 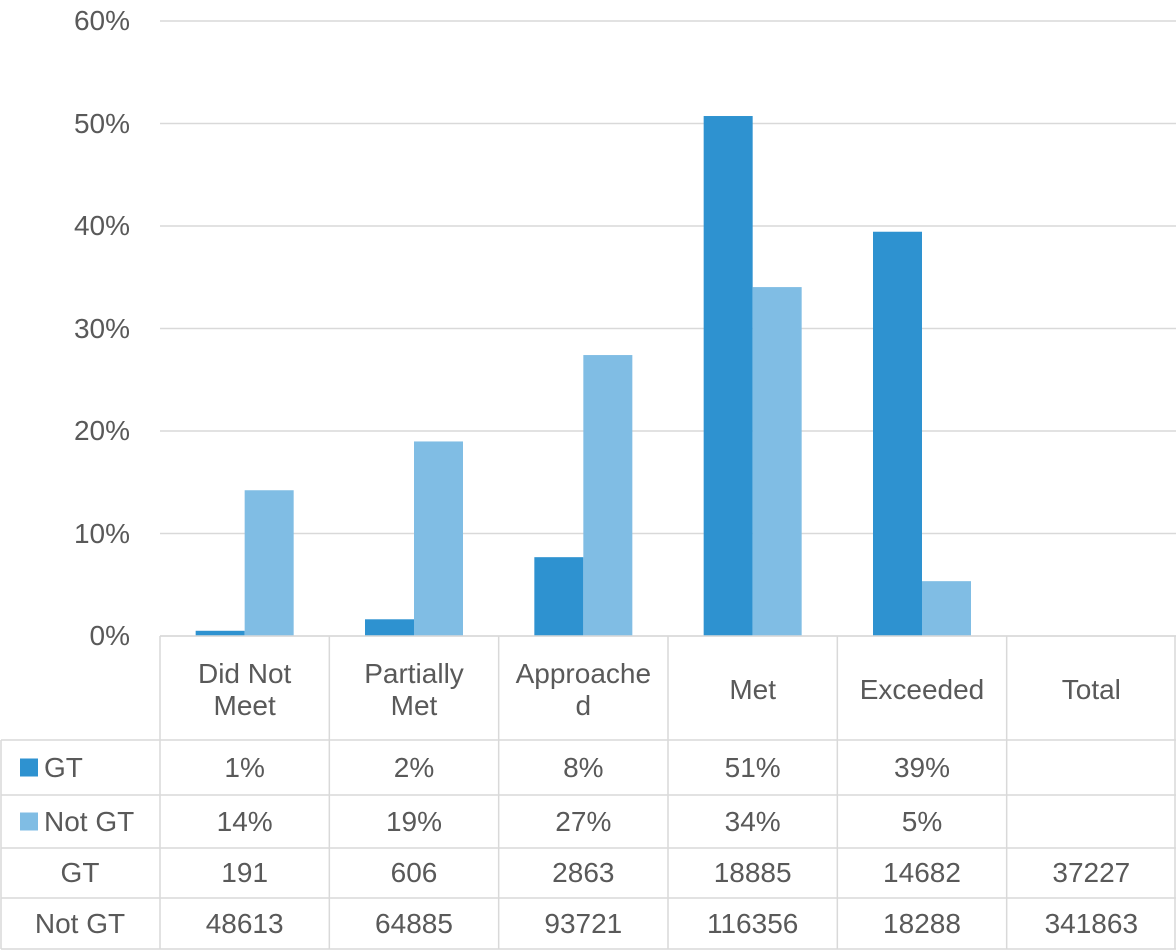 What do you see at coordinates (414, 923) in the screenshot?
I see `table-cell: 64885` at bounding box center [414, 923].